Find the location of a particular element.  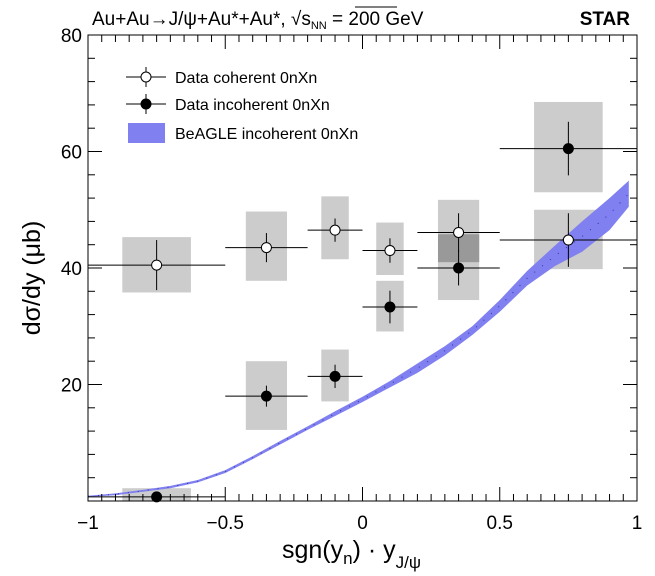

legend-coherent-label: Data coherent 0nXn is located at coordinates (246, 78).